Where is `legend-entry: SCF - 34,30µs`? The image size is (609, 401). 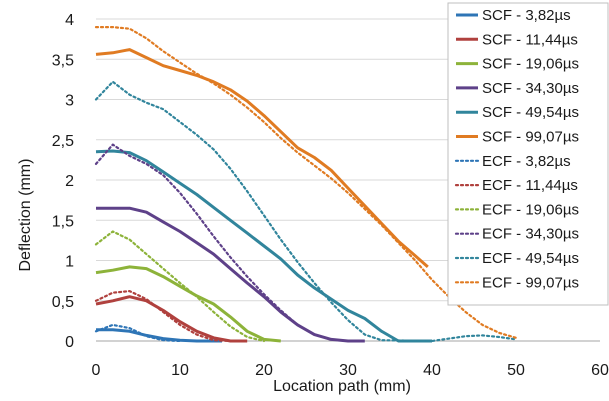 legend-entry: SCF - 34,30µs is located at coordinates (530, 88).